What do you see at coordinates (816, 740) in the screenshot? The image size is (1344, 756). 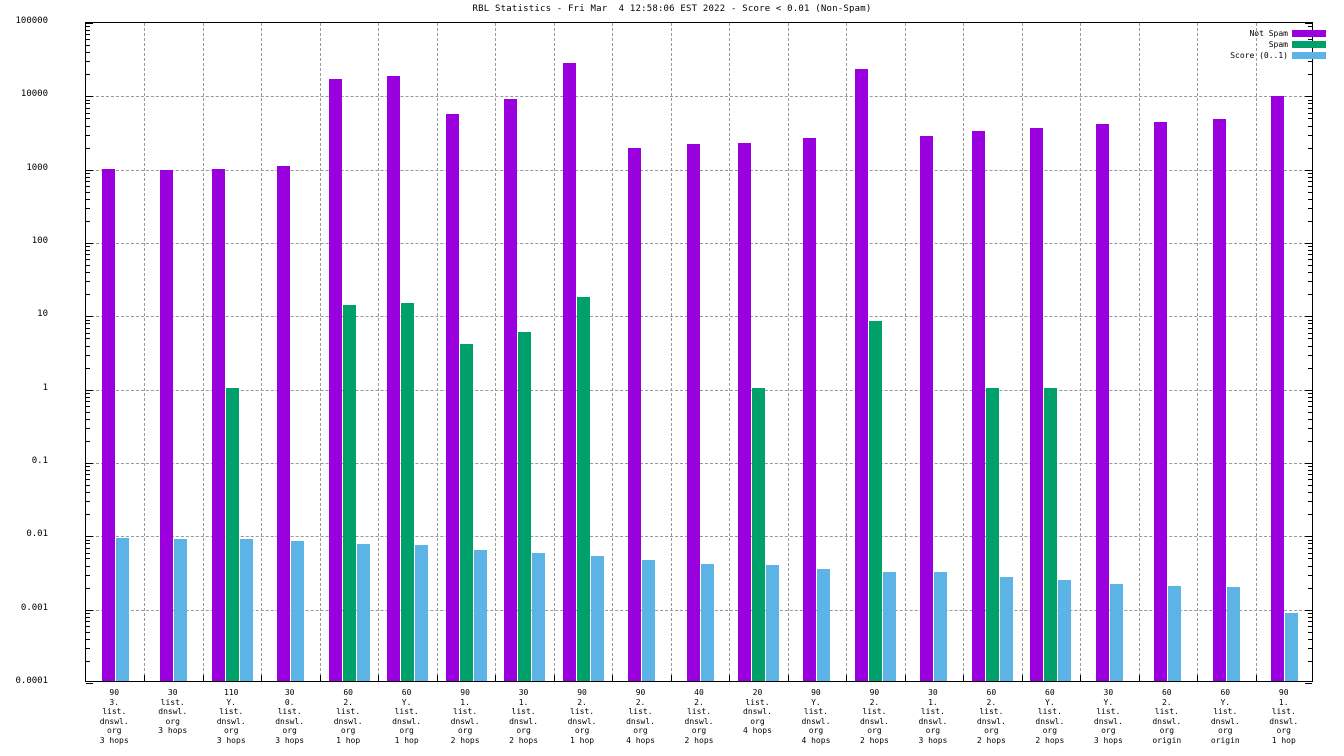 I see `x-axis-tick-label-line: 4 hops` at bounding box center [816, 740].